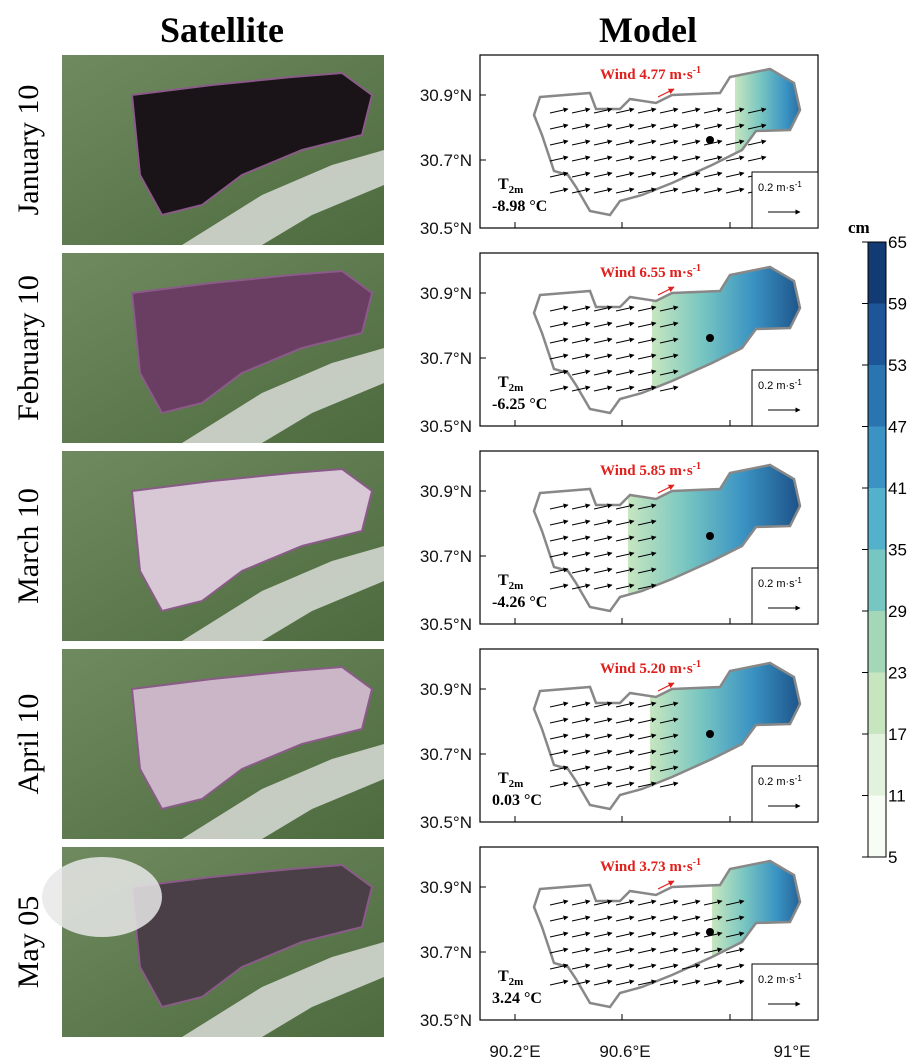 This screenshot has height=1063, width=916. What do you see at coordinates (283, 989) in the screenshot?
I see `snow` at bounding box center [283, 989].